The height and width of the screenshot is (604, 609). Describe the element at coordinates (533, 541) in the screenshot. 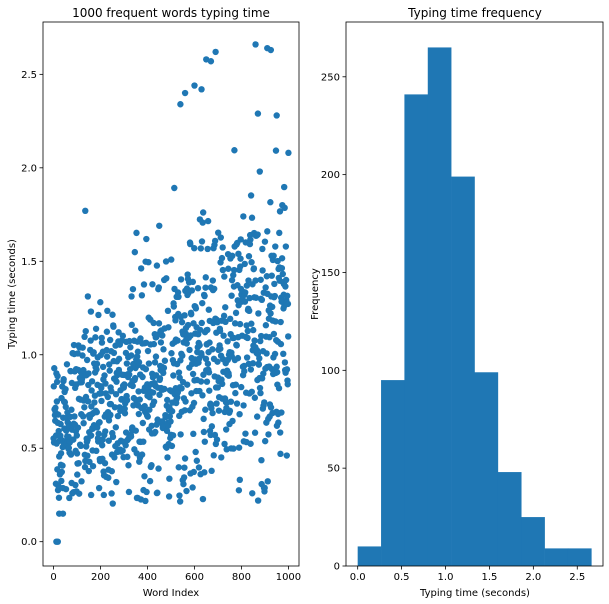

I see `histogram-bar` at that location.